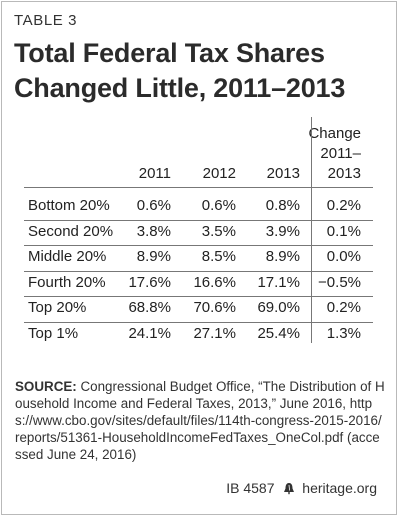 Image resolution: width=400 pixels, height=518 pixels. What do you see at coordinates (219, 173) in the screenshot?
I see `column-header-2012: 2012` at bounding box center [219, 173].